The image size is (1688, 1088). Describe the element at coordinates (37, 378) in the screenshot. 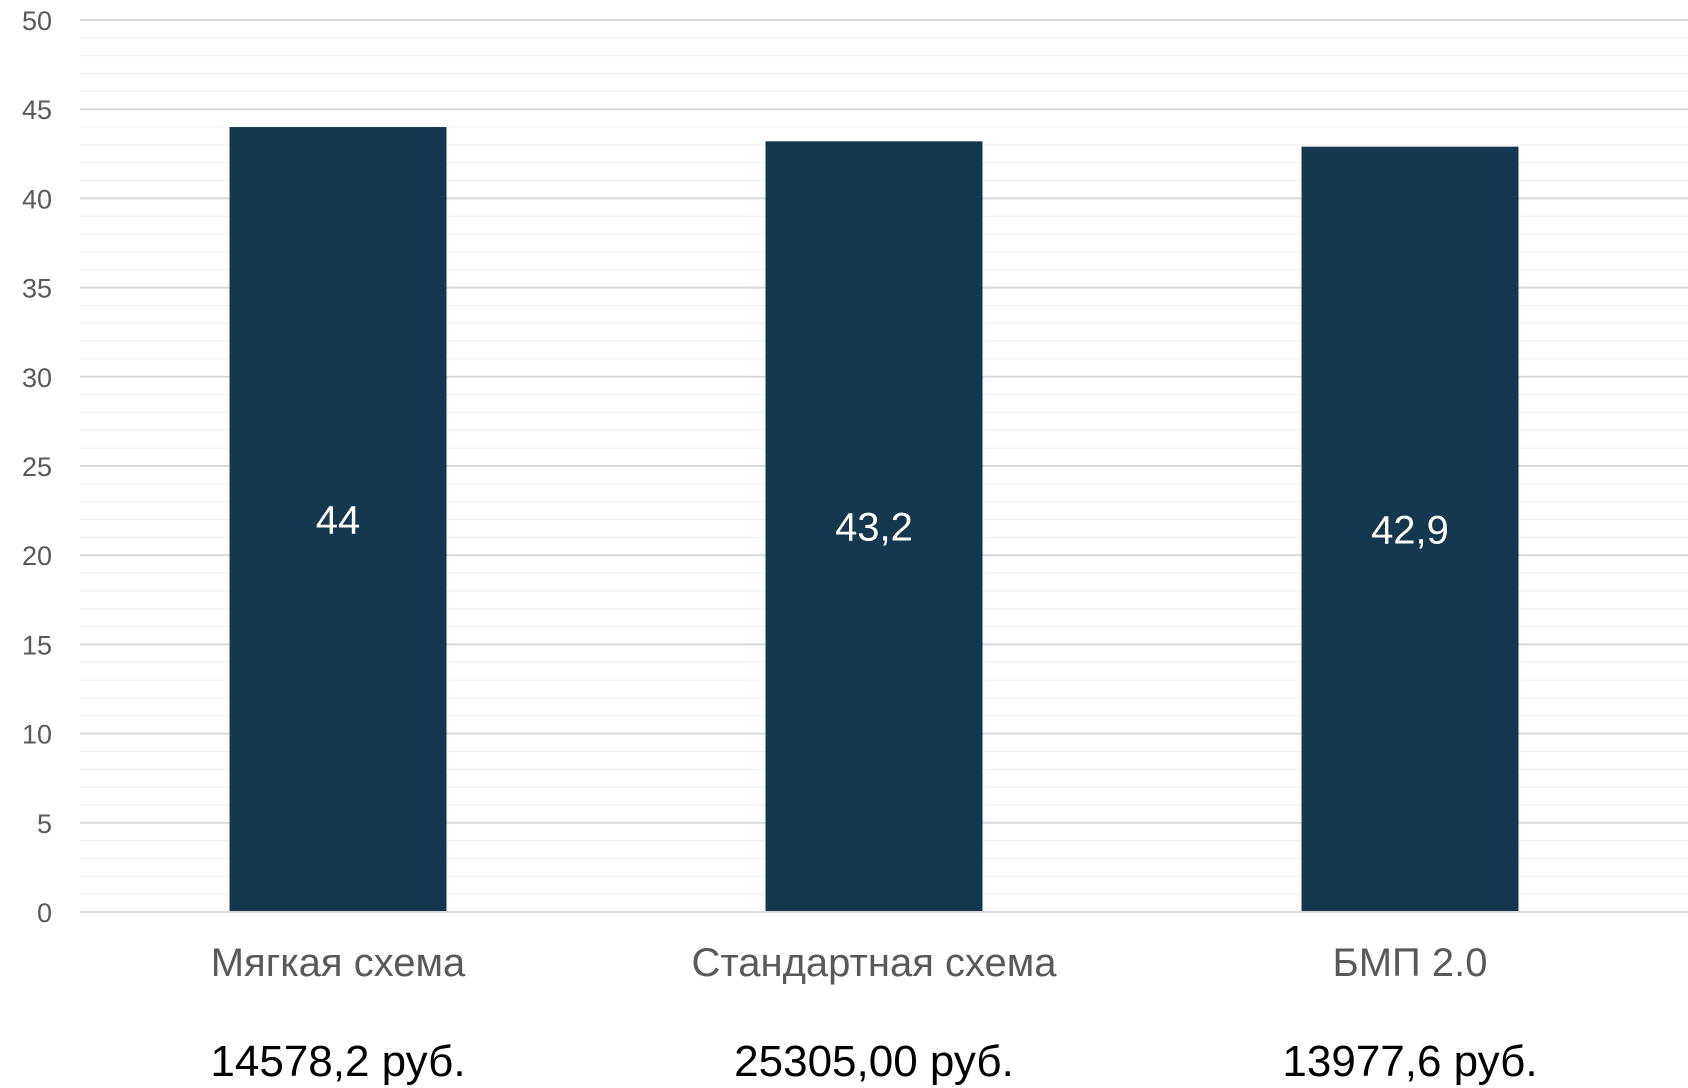

I see `y-tick-label: 30` at that location.